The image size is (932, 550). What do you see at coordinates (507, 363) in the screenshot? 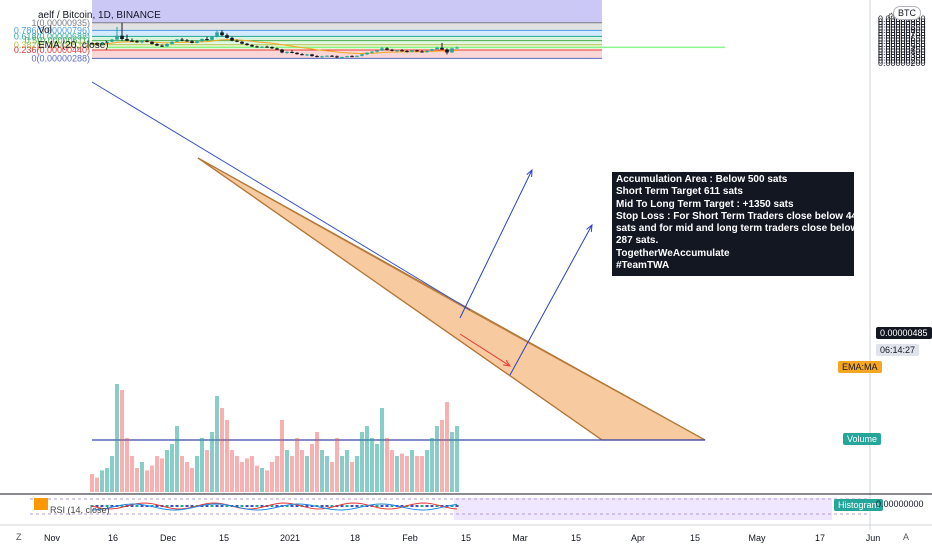
I see `pullback-arrow-head` at bounding box center [507, 363].